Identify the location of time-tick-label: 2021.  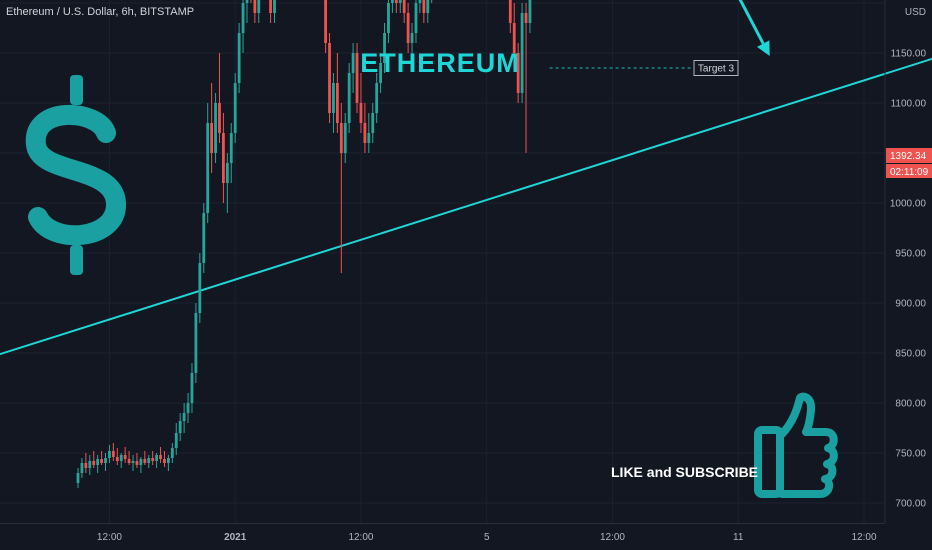
(235, 537).